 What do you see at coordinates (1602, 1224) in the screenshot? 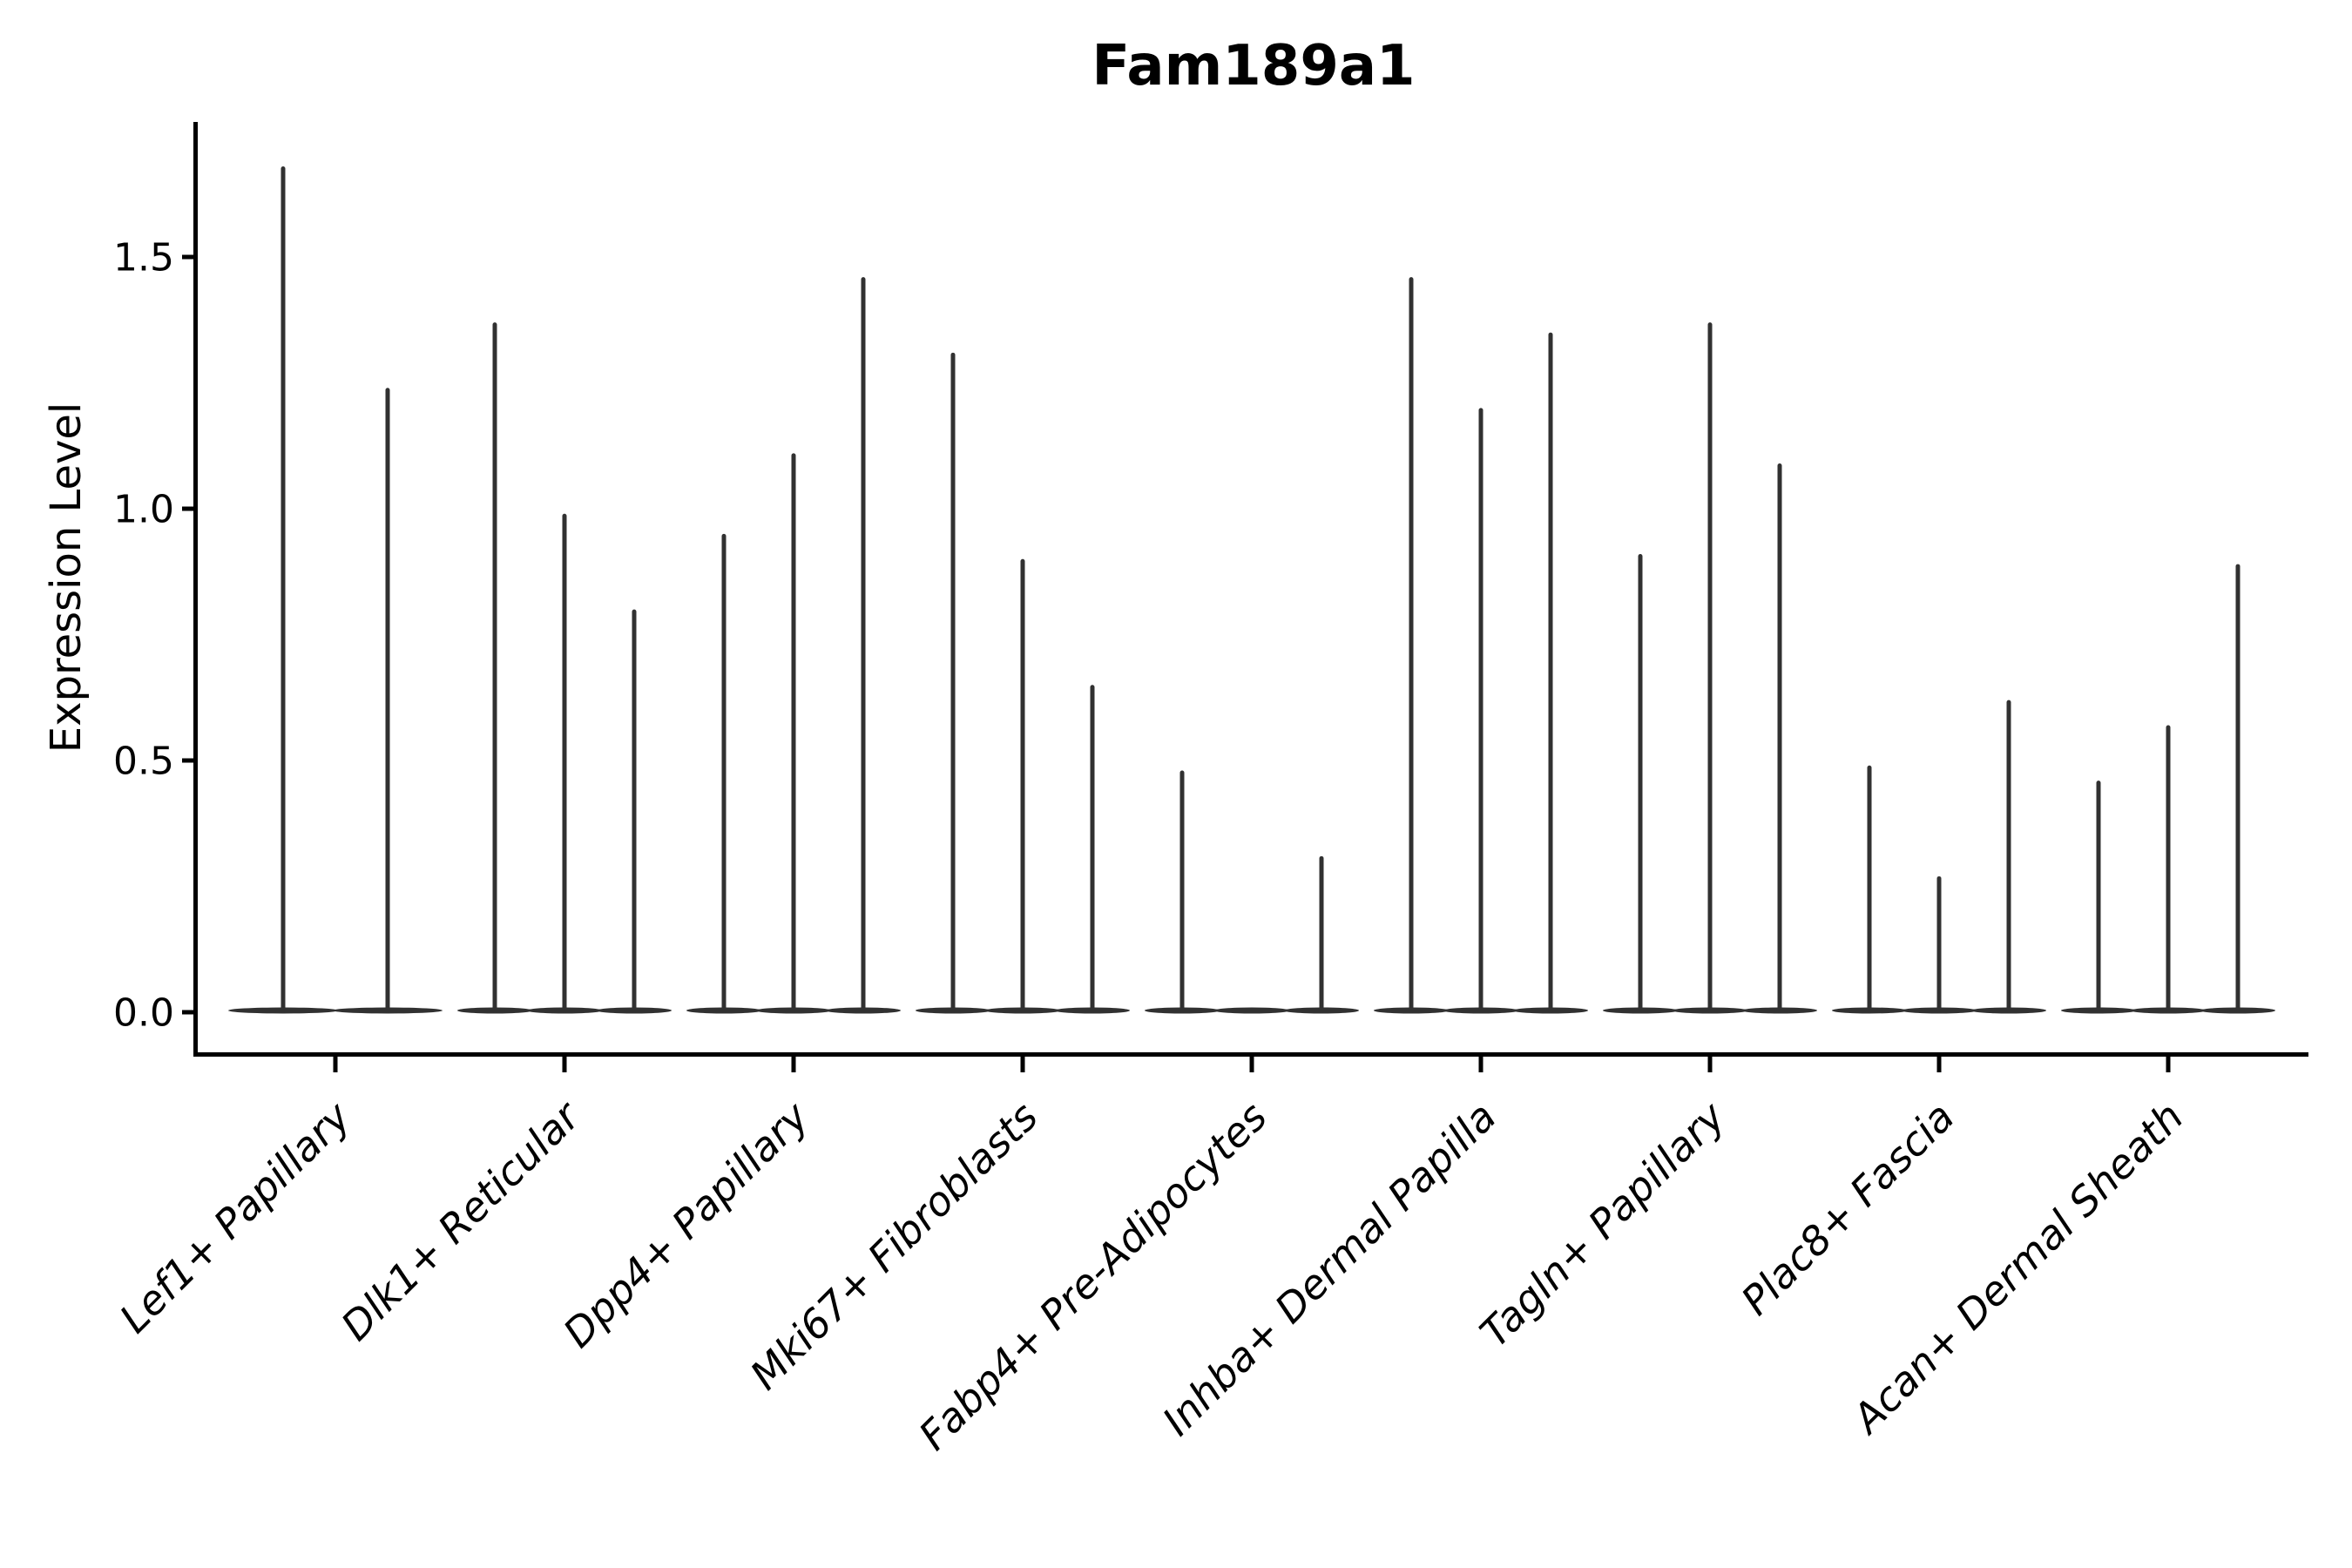
I see `x-tick-label: Tagln+ Papillary` at bounding box center [1602, 1224].